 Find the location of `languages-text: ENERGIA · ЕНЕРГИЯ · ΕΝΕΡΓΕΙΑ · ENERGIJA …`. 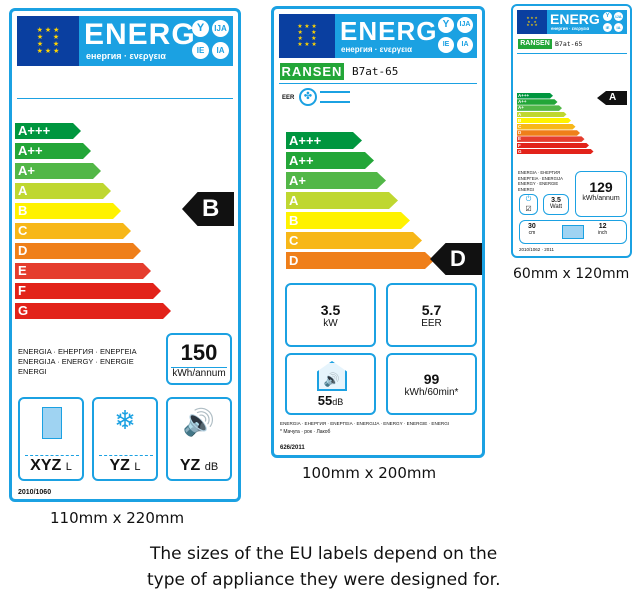

languages-text: ENERGIA · ЕНЕРГИЯ · ΕΝΕΡΓΕΙΑ · ENERGIJA … is located at coordinates (365, 423).